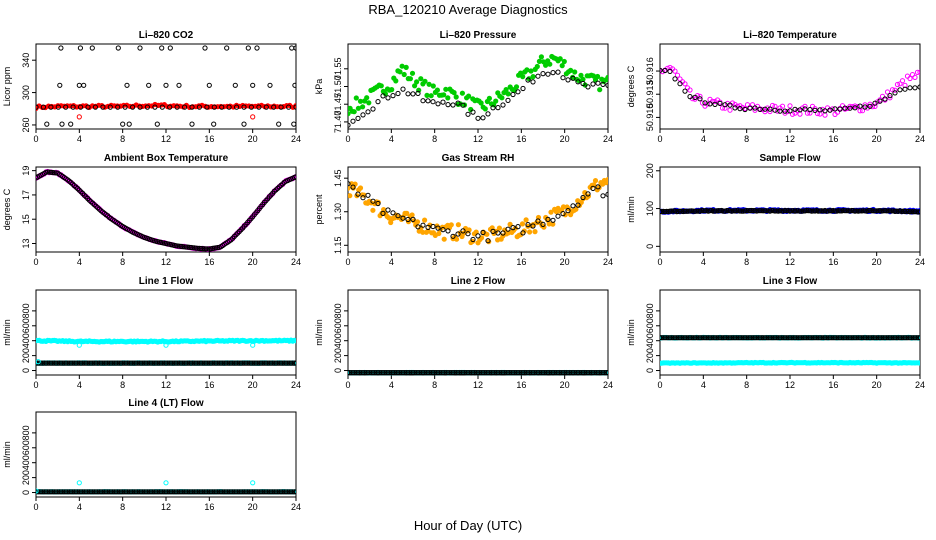  Describe the element at coordinates (650, 118) in the screenshot. I see `y-tick-label: 50.910` at that location.